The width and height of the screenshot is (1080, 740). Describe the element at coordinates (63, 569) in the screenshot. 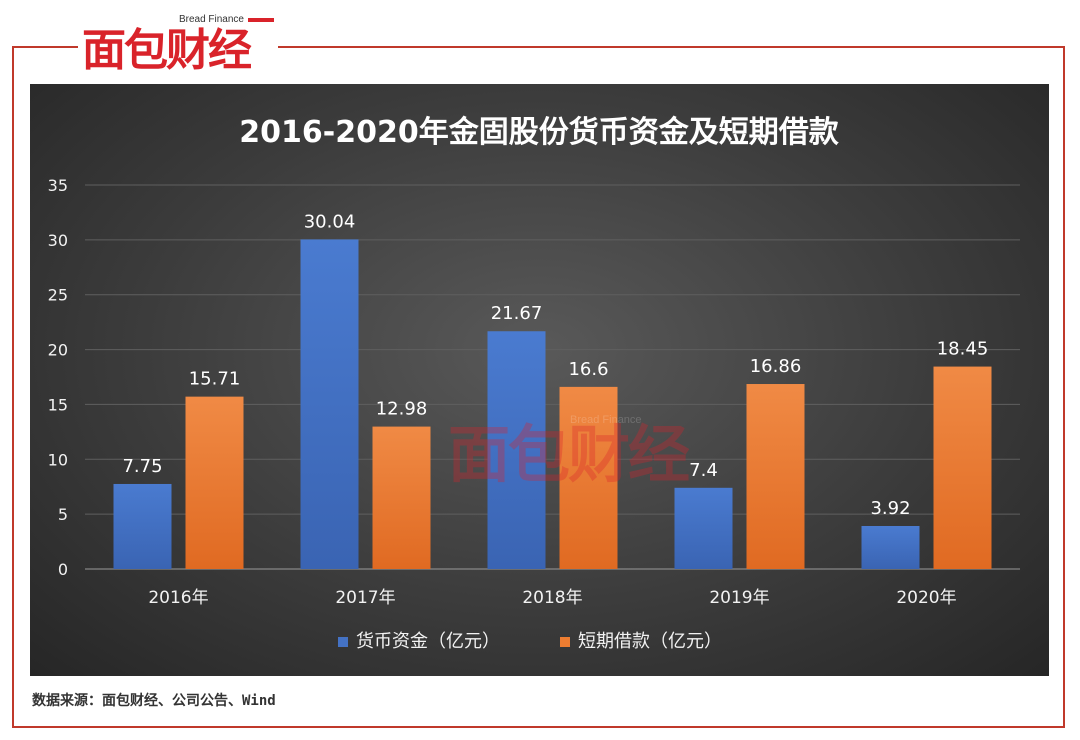

I see `y-tick-label: 0` at that location.